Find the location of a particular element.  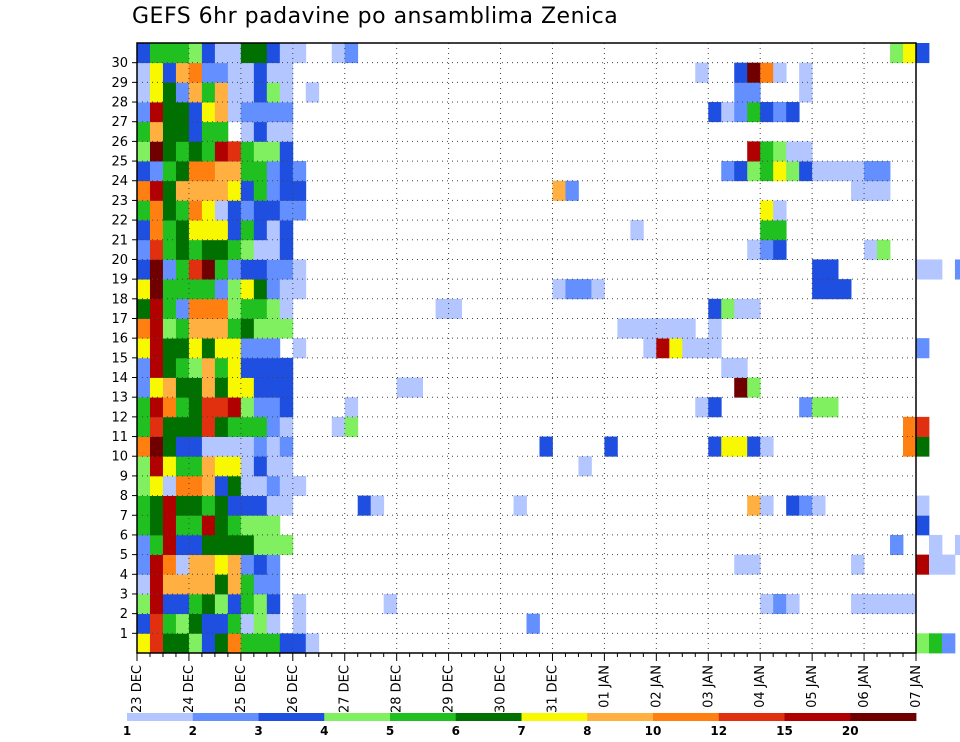

colorbar: 1 2 3 4 5 6 7 8 10 12 15 20 is located at coordinates (520, 725).